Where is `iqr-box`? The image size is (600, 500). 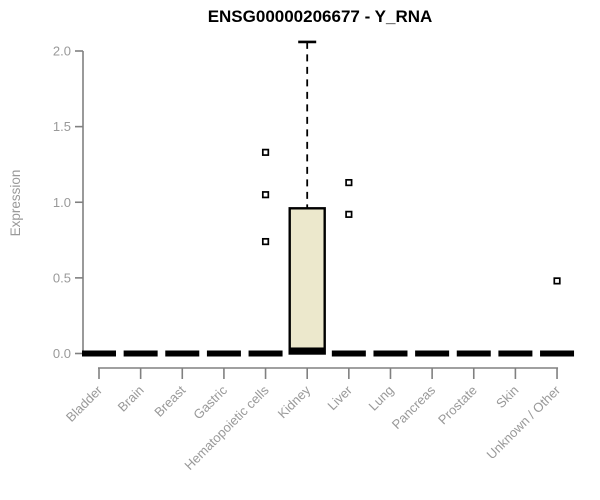
iqr-box is located at coordinates (307, 281).